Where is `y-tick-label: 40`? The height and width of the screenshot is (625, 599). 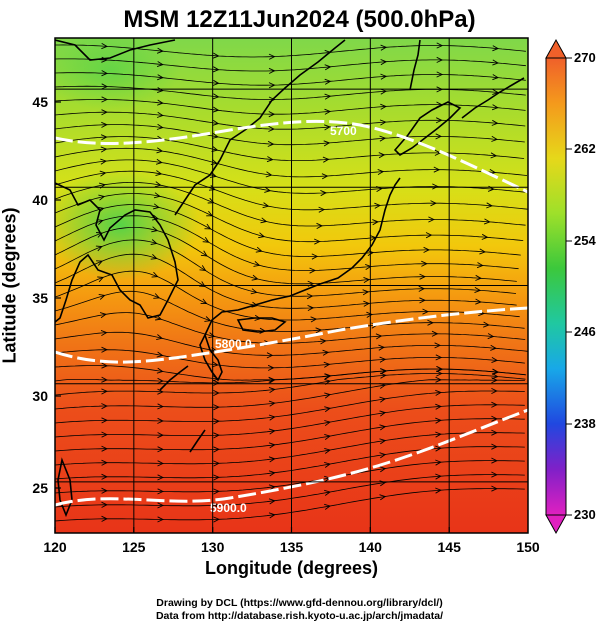
y-tick-label: 40 is located at coordinates (40, 200).